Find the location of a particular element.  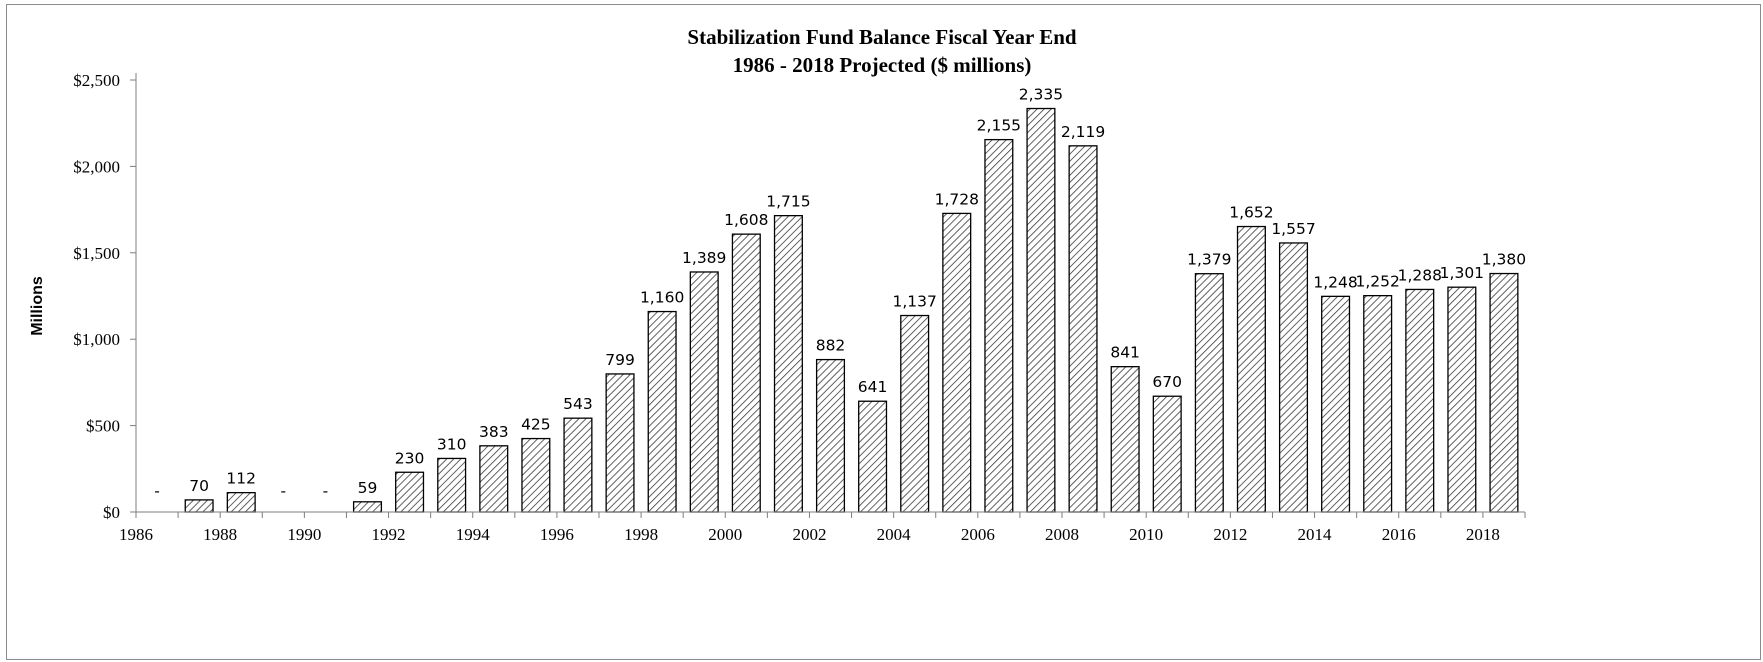

x-tick-label: 1996 is located at coordinates (557, 534).